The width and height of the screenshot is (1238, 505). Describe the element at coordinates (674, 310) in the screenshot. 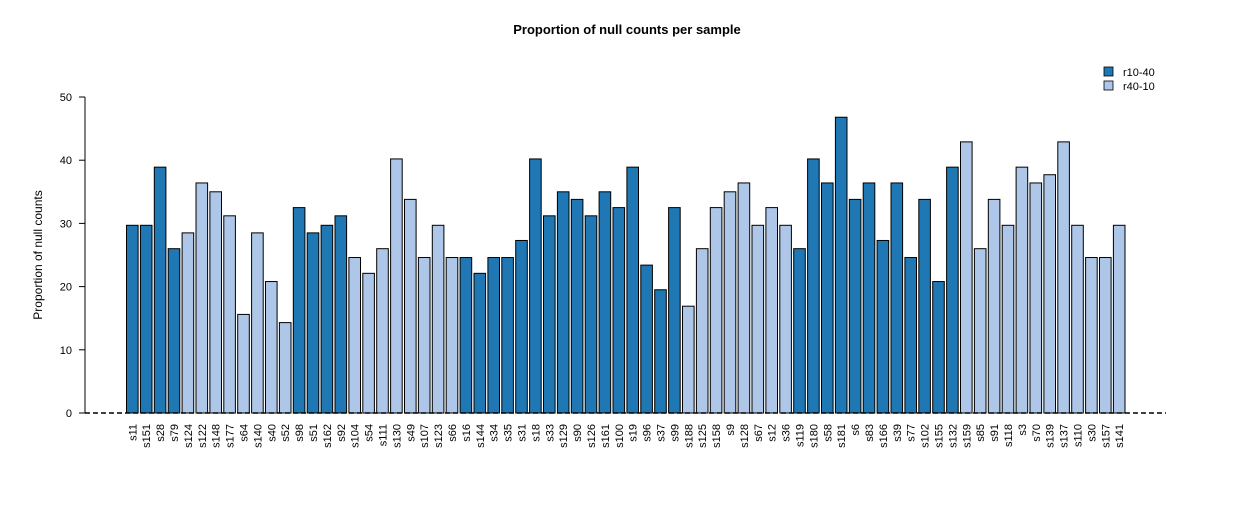

I see `bar-s99` at that location.